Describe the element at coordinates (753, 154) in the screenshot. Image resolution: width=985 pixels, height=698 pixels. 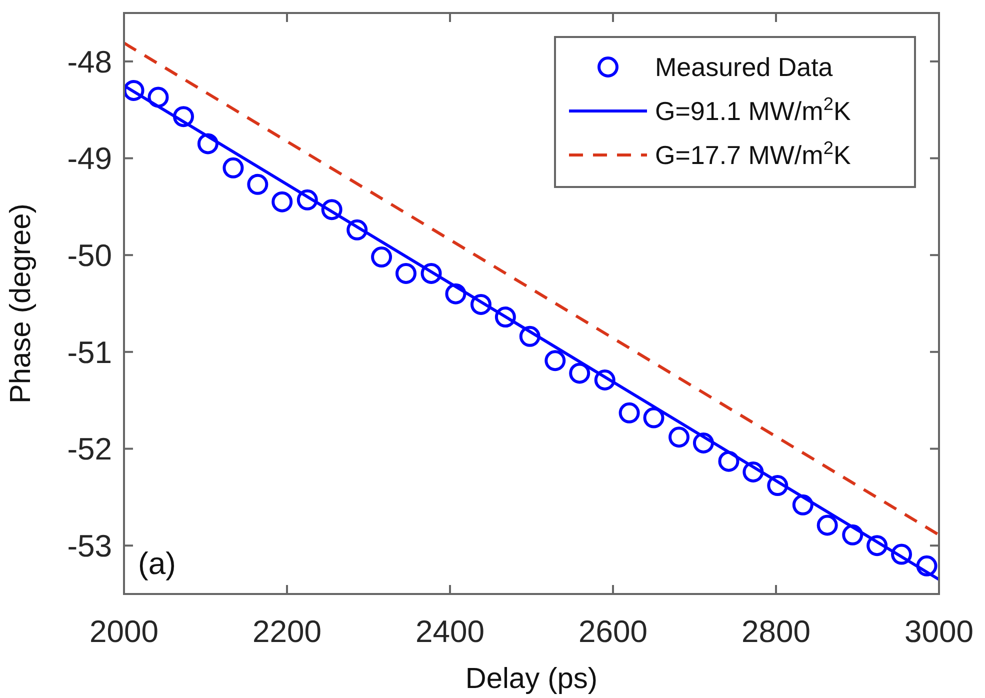
I see `legend-label: G=17.7 MW/m$^{2}$K` at that location.